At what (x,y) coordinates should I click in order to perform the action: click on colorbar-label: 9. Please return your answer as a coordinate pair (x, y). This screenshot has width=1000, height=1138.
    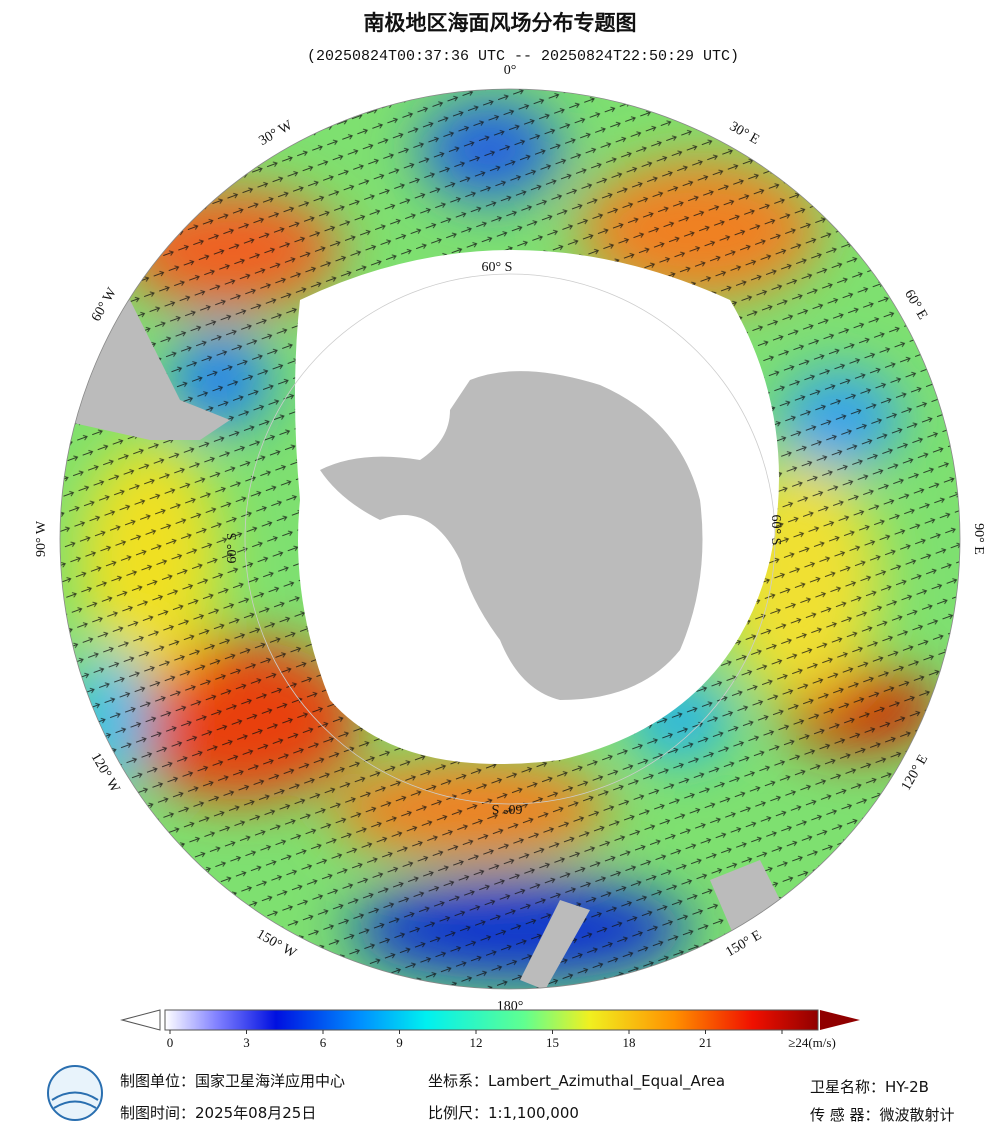
    Looking at the image, I should click on (399, 1042).